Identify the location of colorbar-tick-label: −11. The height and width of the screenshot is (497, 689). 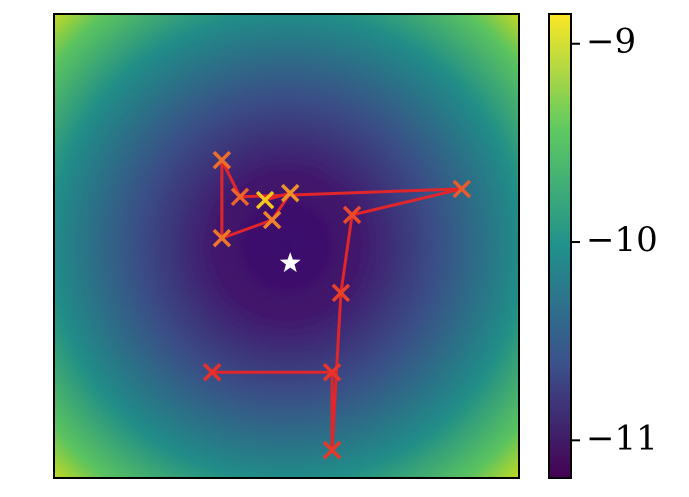
(622, 438).